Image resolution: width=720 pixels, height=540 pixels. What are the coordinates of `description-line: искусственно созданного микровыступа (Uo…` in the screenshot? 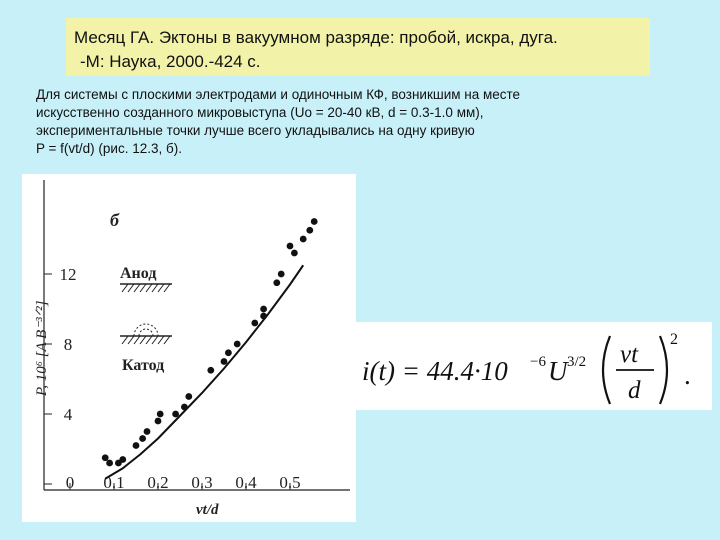 It's located at (260, 112).